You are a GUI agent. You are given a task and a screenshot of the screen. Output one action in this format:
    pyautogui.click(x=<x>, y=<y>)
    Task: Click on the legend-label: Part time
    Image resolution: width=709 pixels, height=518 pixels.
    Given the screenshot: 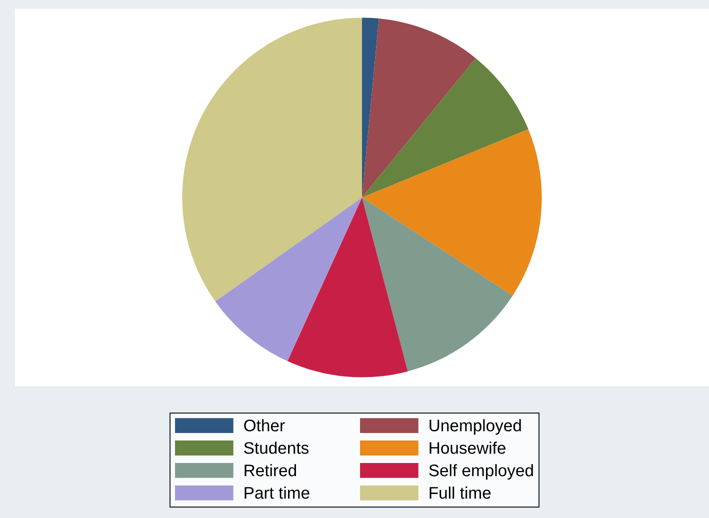 What is the action you would take?
    pyautogui.click(x=277, y=492)
    